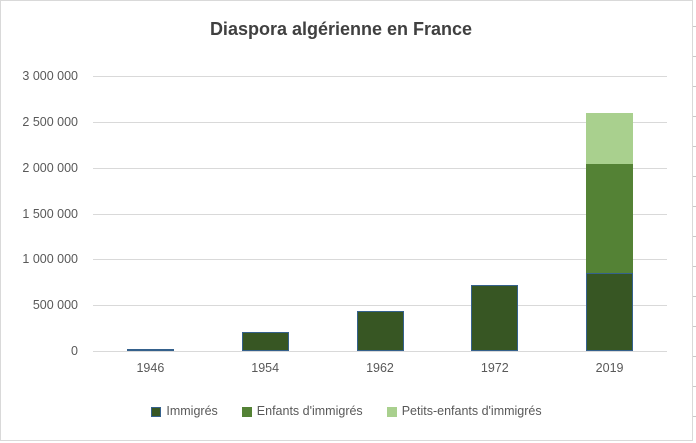 Image resolution: width=696 pixels, height=443 pixels. I want to click on y-tick-label: 3 000 000, so click(50, 76).